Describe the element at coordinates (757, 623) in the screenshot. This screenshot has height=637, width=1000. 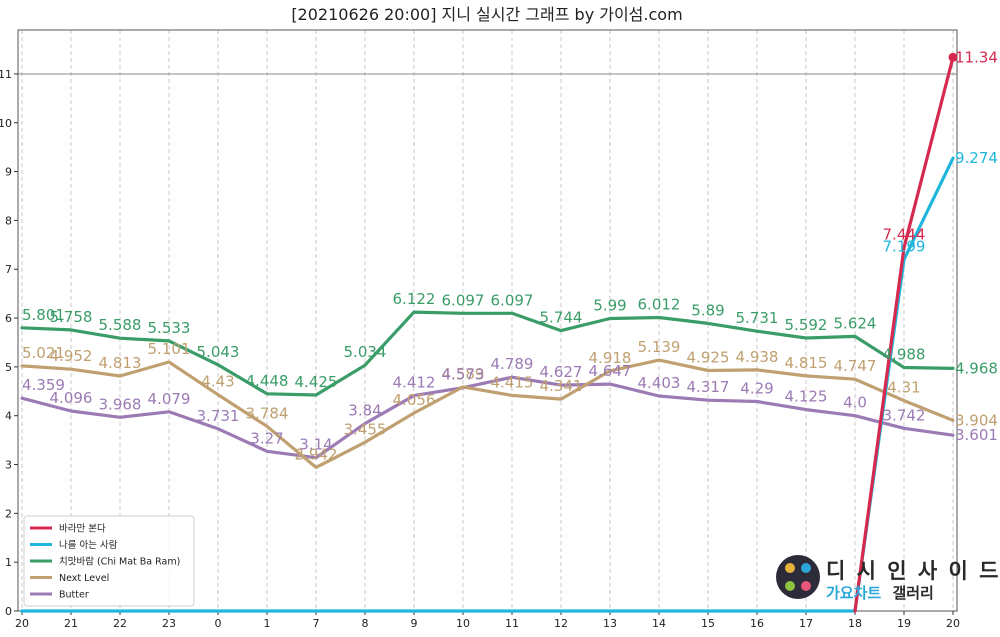
I see `x-tick-label: 16` at that location.